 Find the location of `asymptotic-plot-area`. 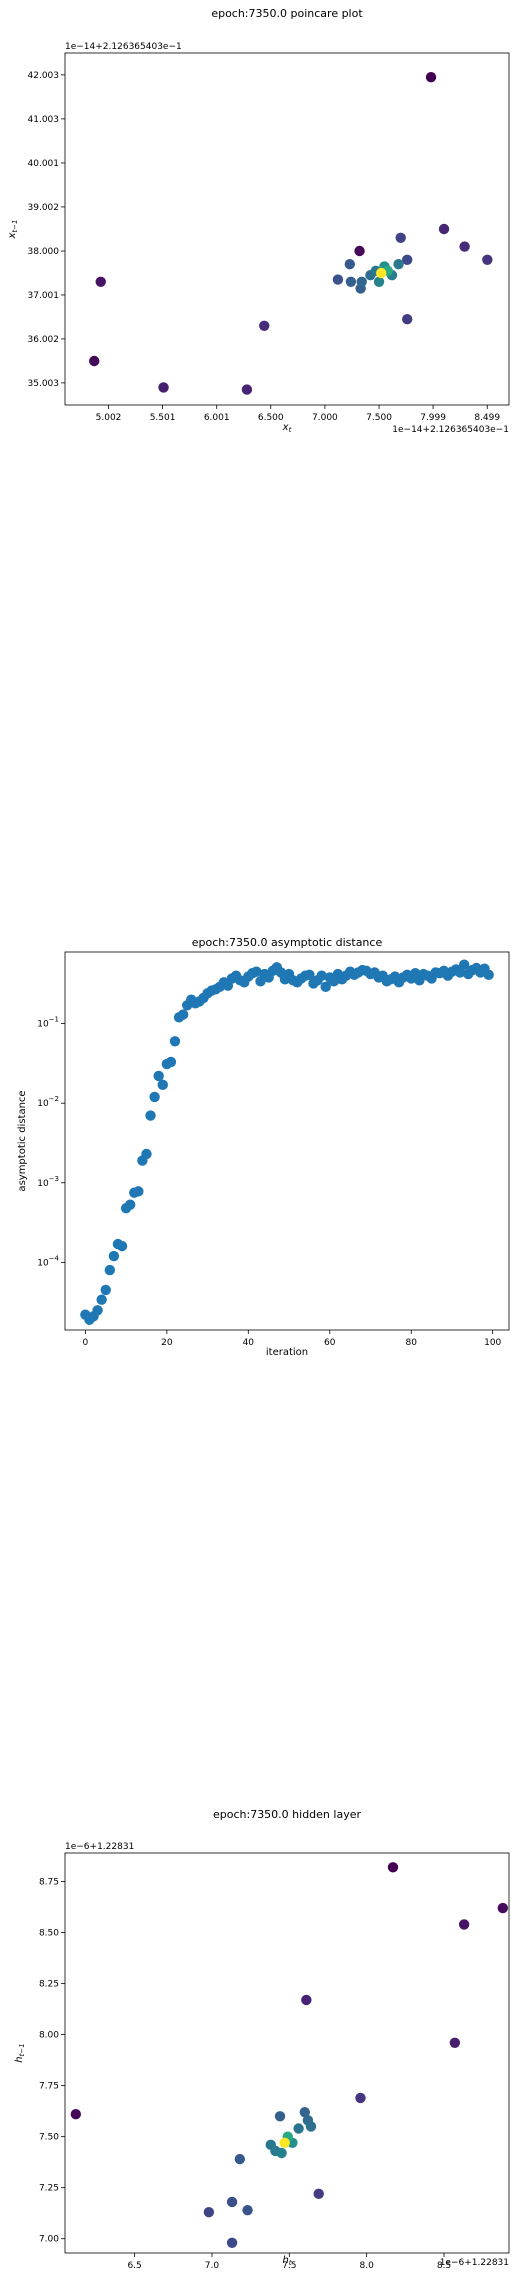

asymptotic-plot-area is located at coordinates (287, 1141).